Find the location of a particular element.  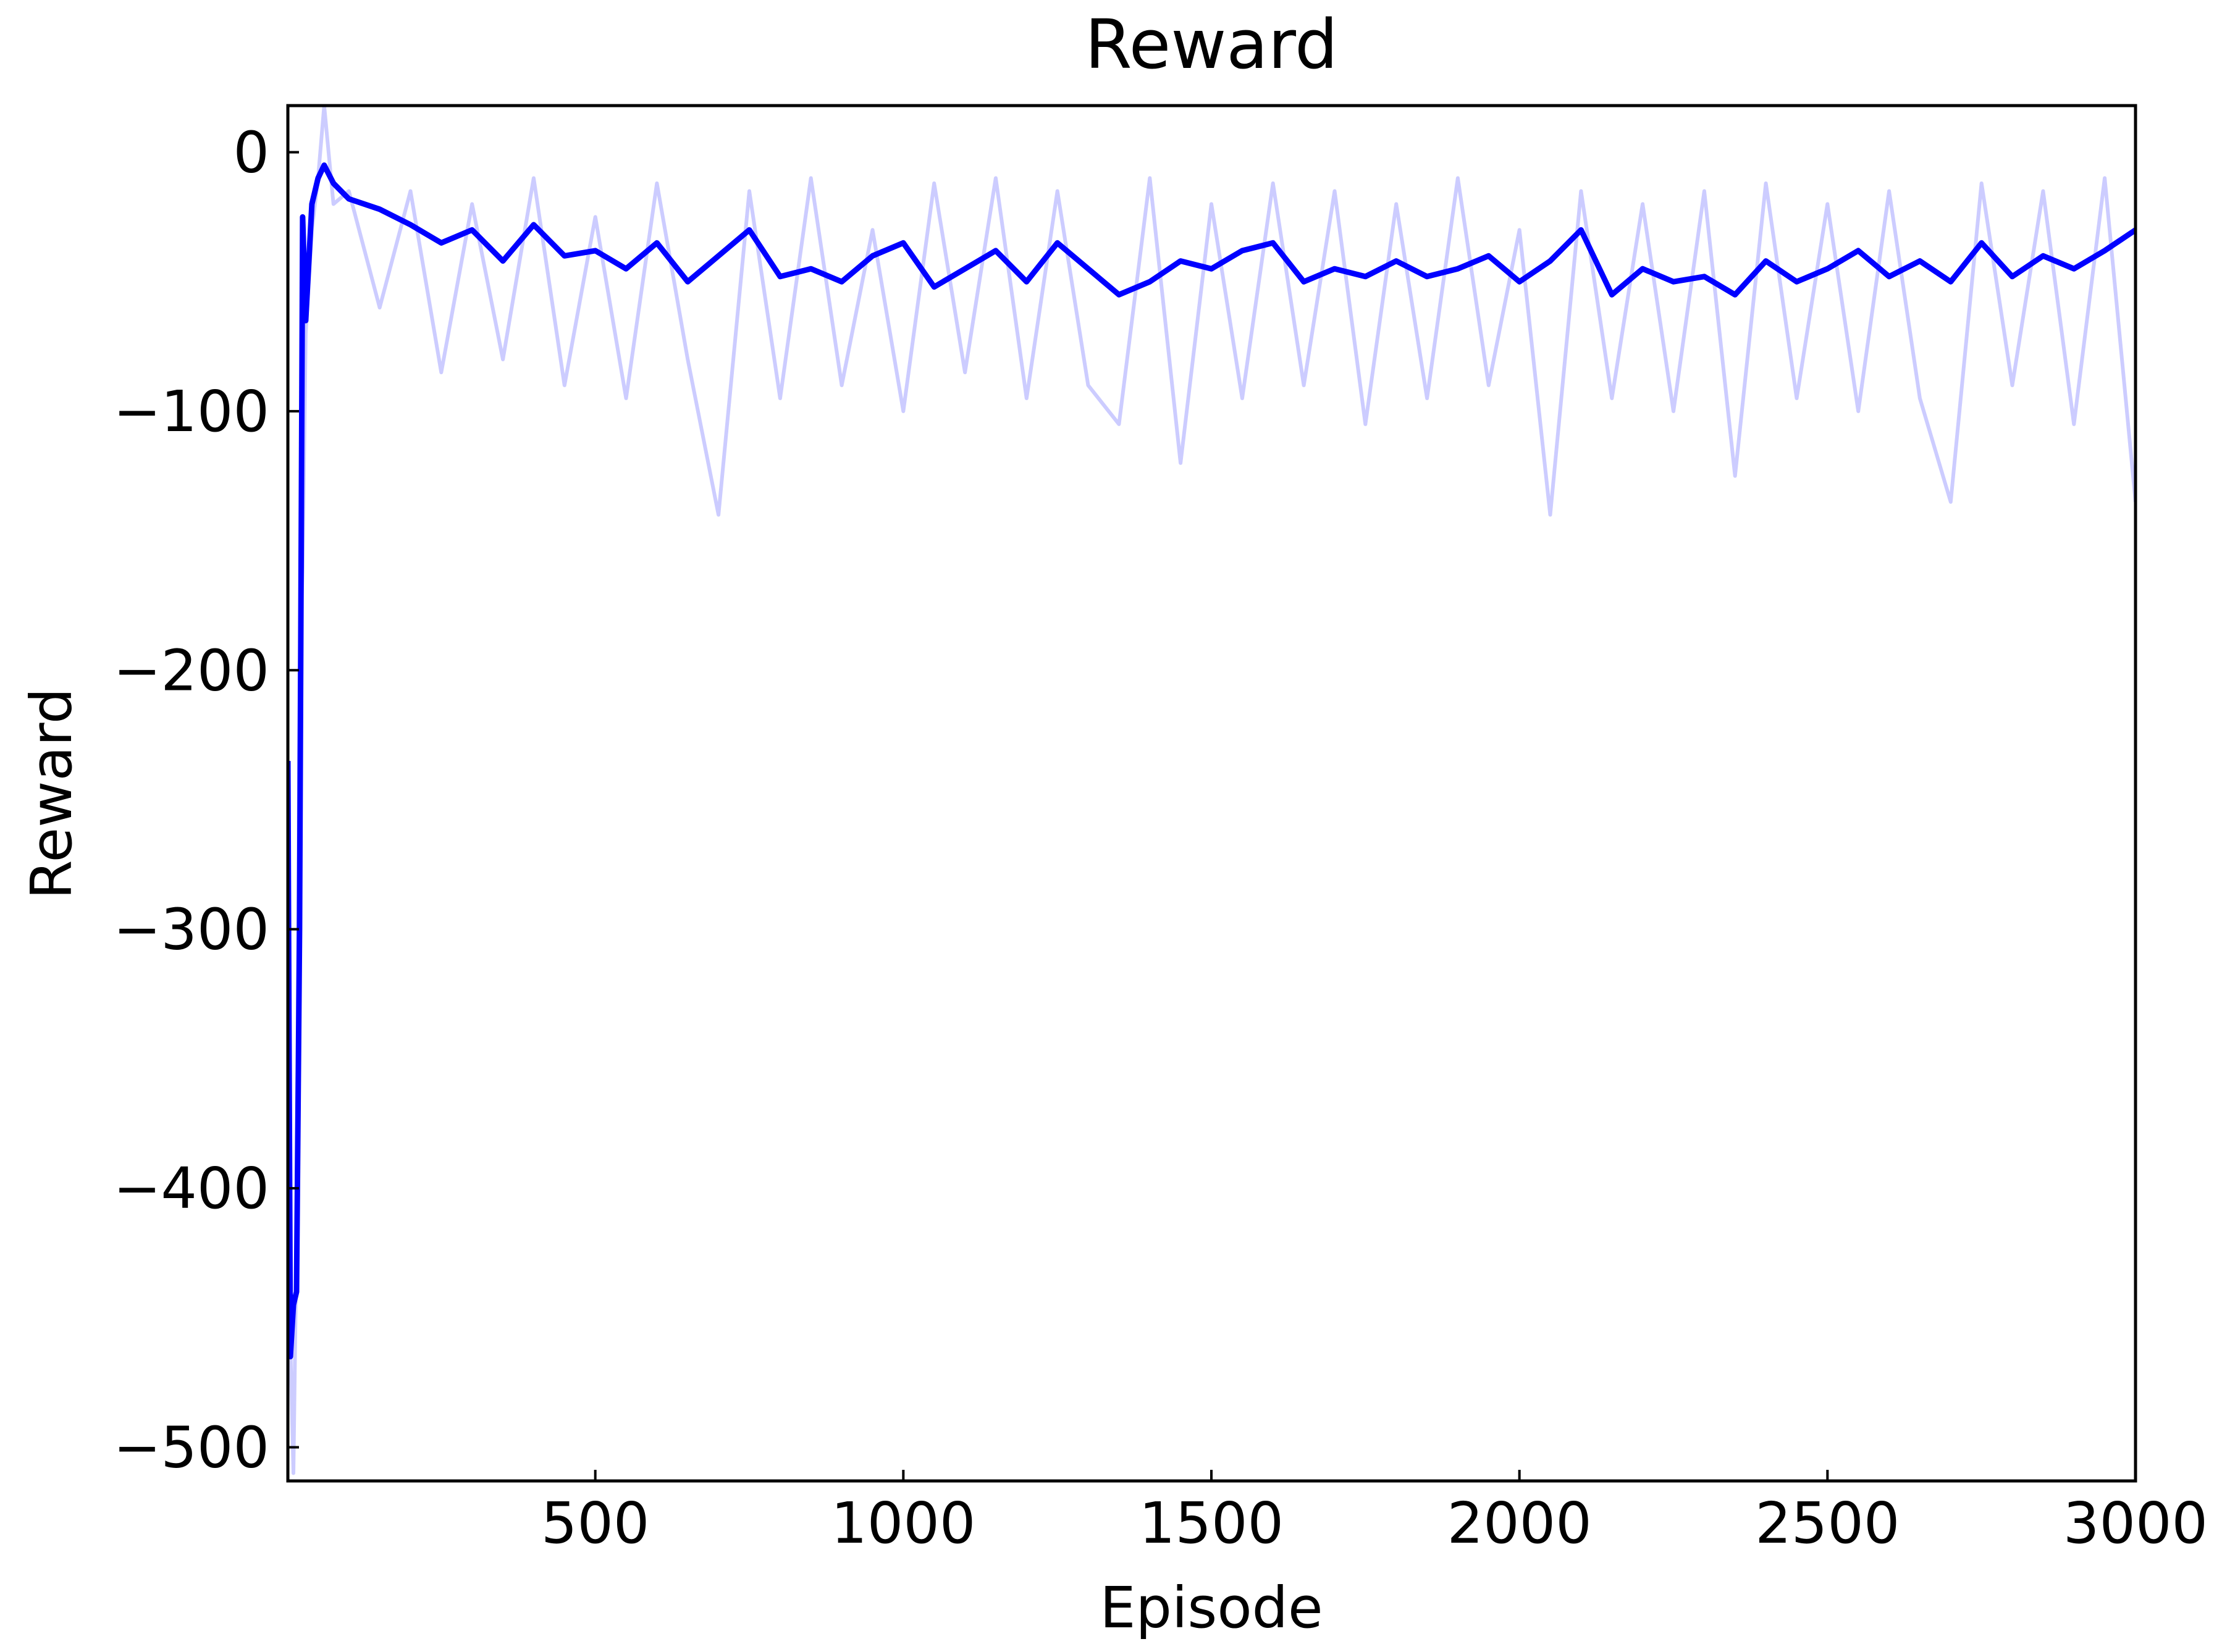

x-tick-label: 500 is located at coordinates (595, 1523).